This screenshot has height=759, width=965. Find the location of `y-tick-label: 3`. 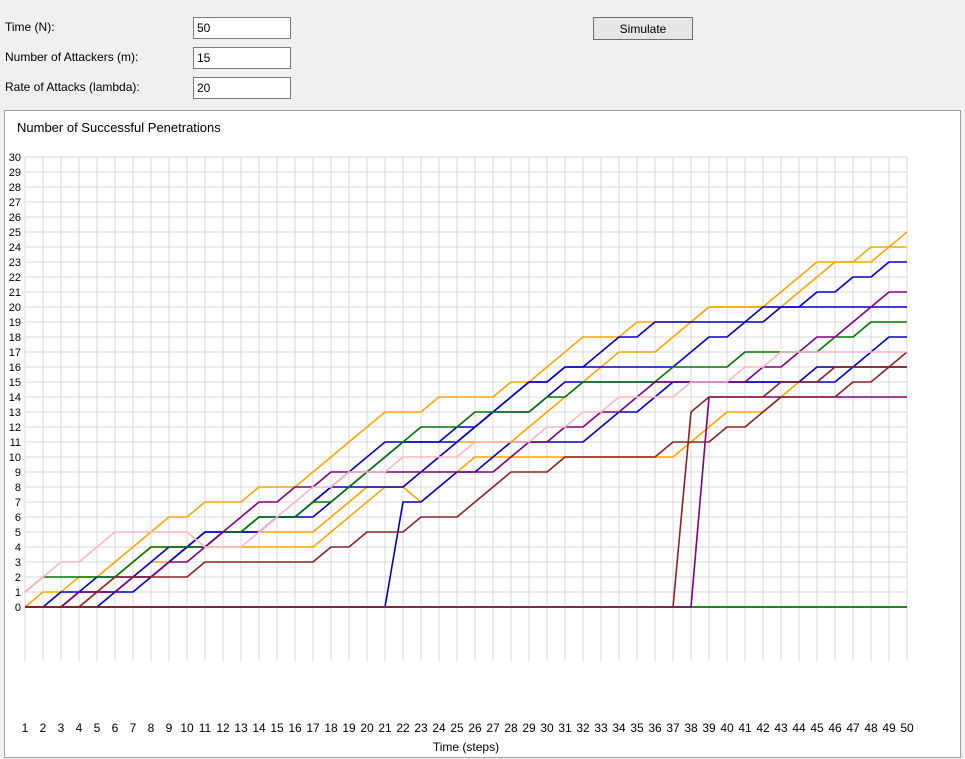

y-tick-label: 3 is located at coordinates (18, 563).